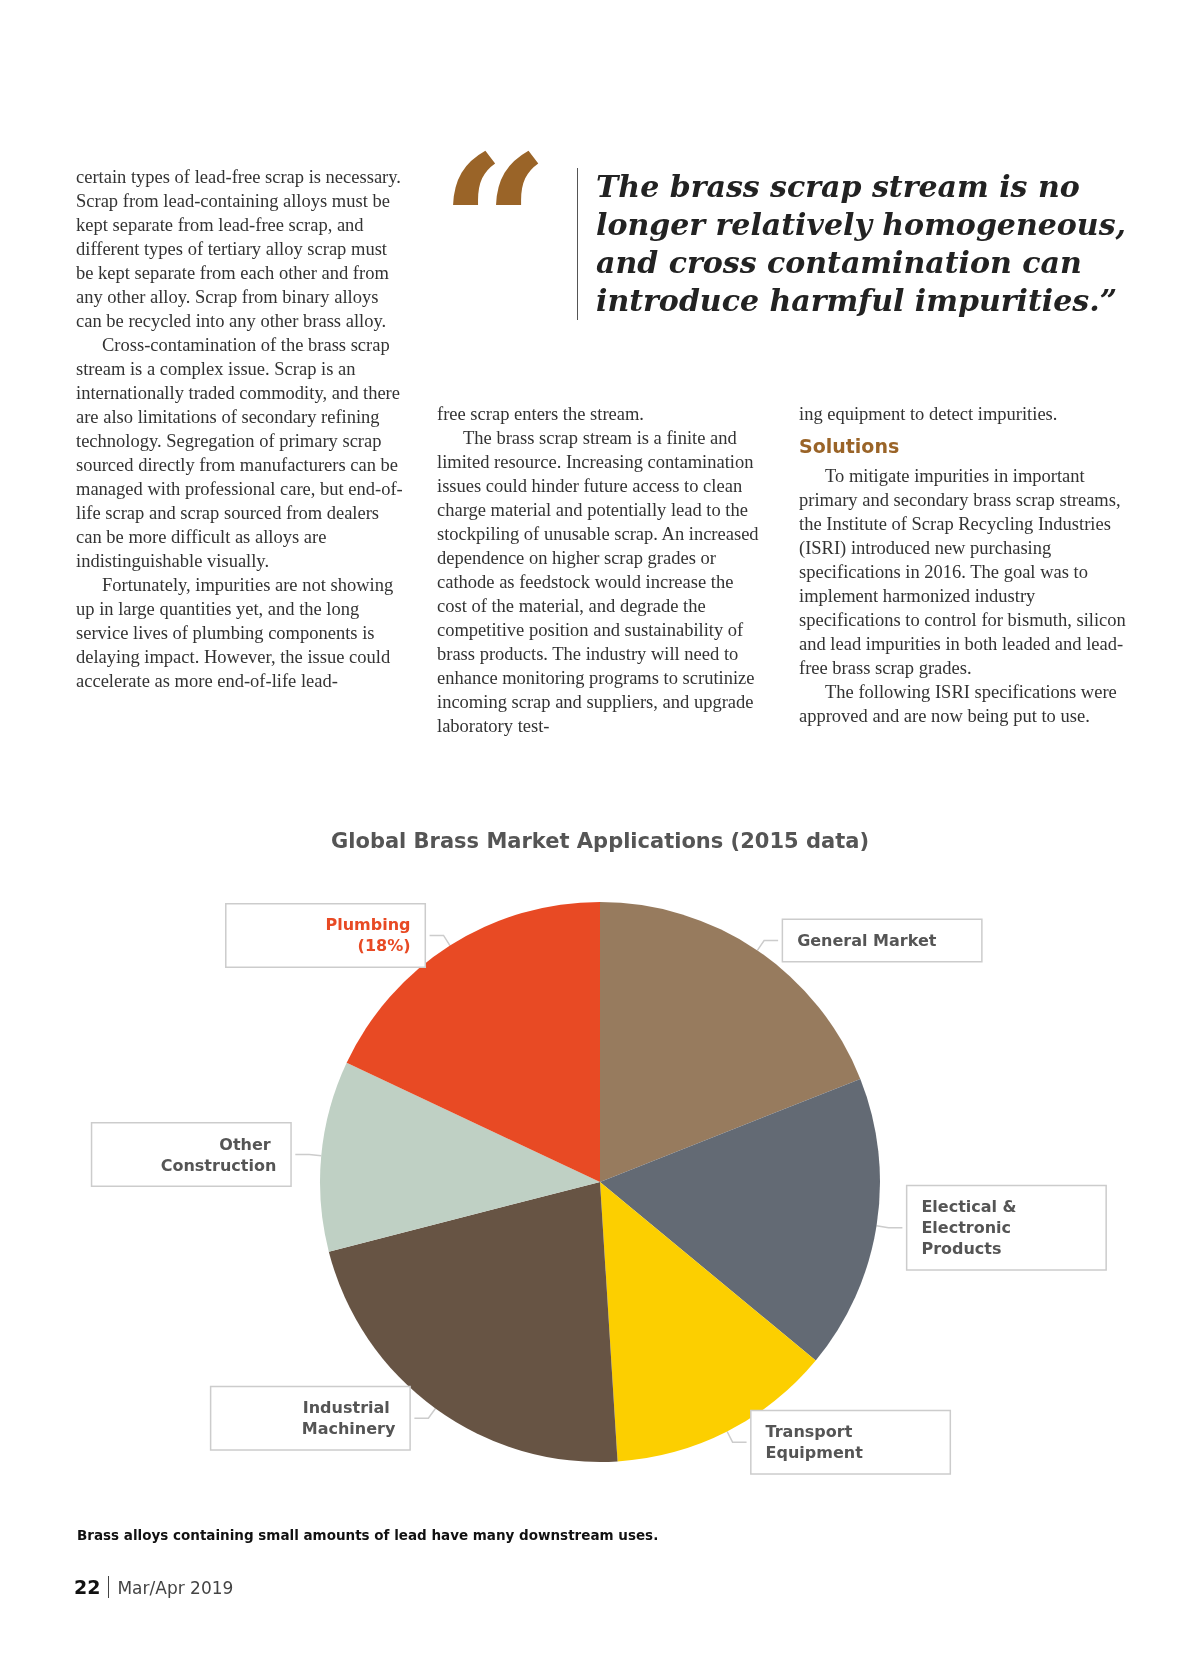  I want to click on text: Mar/Apr 2019, so click(175, 1588).